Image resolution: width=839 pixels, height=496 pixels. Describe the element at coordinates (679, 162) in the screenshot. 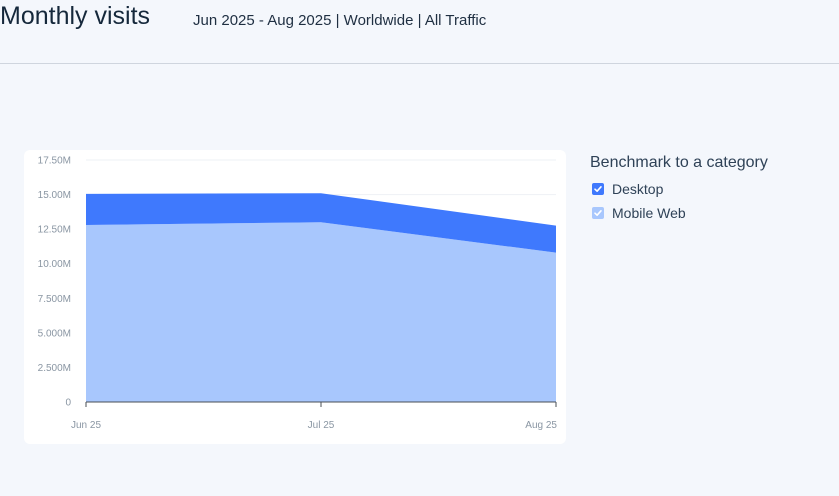

I see `legend-title: Benchmark to a category` at that location.